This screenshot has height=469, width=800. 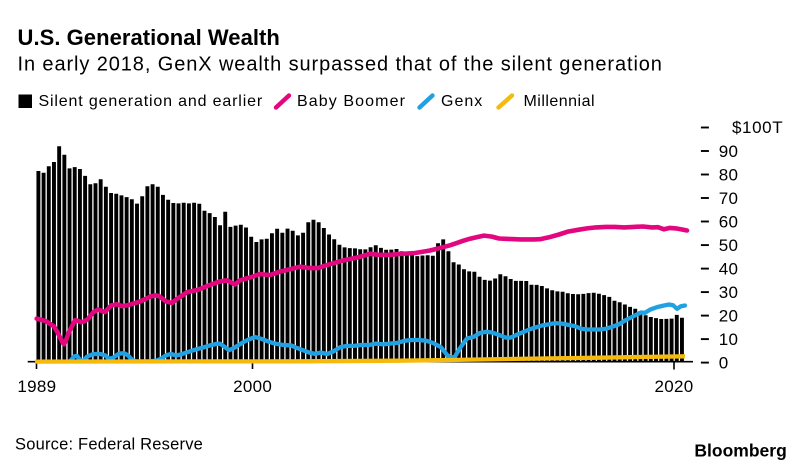 I want to click on svg-text: Genx, so click(x=462, y=101).